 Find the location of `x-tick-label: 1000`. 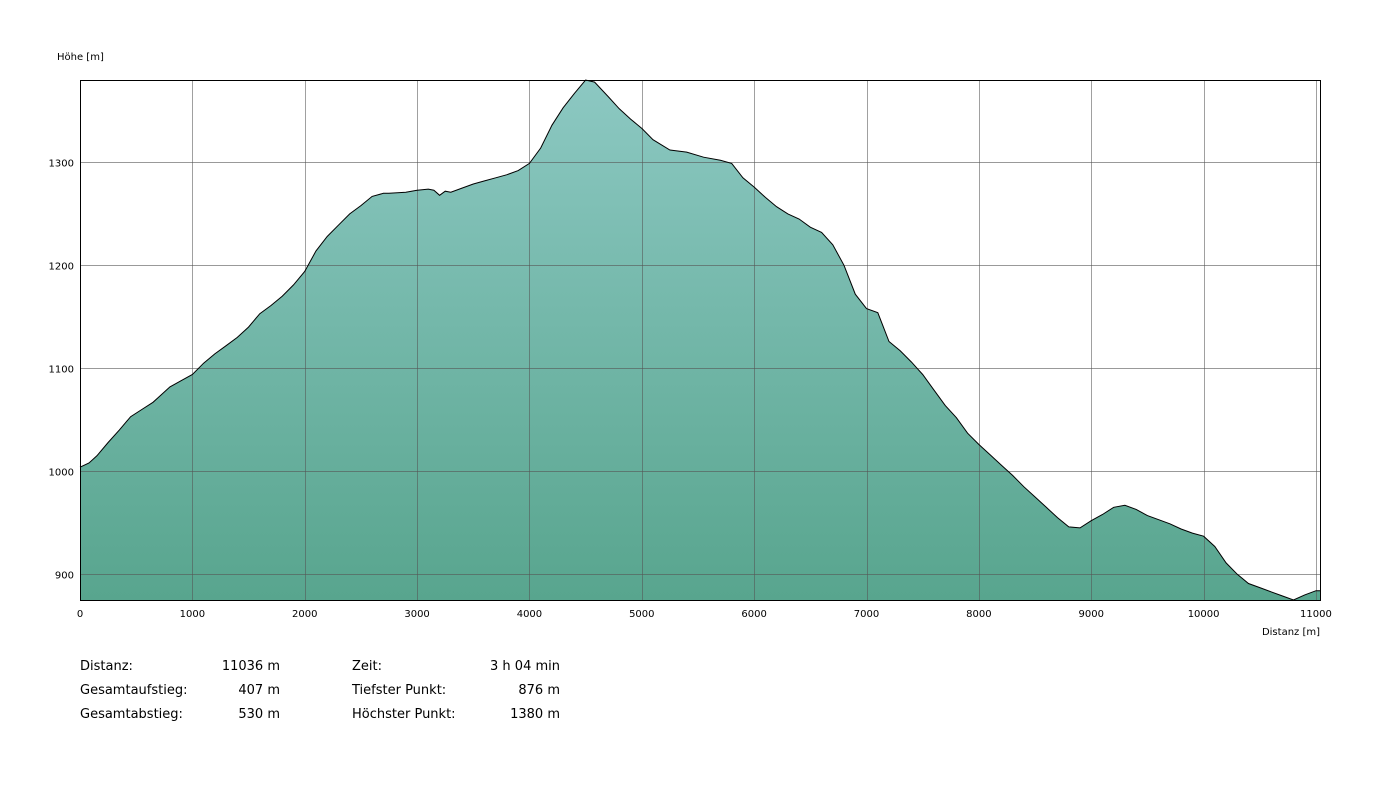

x-tick-label: 1000 is located at coordinates (192, 614).